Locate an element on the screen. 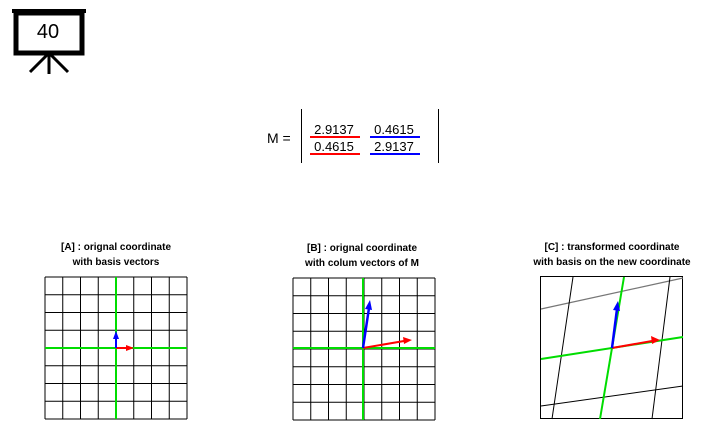 Image resolution: width=719 pixels, height=435 pixels. matrix-underline-r2c1 is located at coordinates (335, 154).